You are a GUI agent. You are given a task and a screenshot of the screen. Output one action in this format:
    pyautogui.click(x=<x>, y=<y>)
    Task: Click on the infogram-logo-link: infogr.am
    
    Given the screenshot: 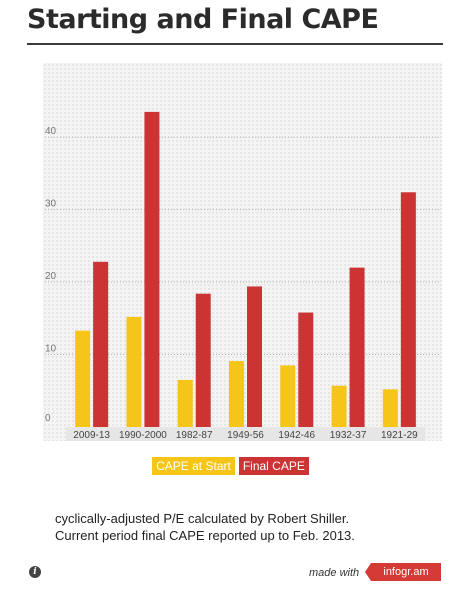 What is the action you would take?
    pyautogui.click(x=403, y=572)
    